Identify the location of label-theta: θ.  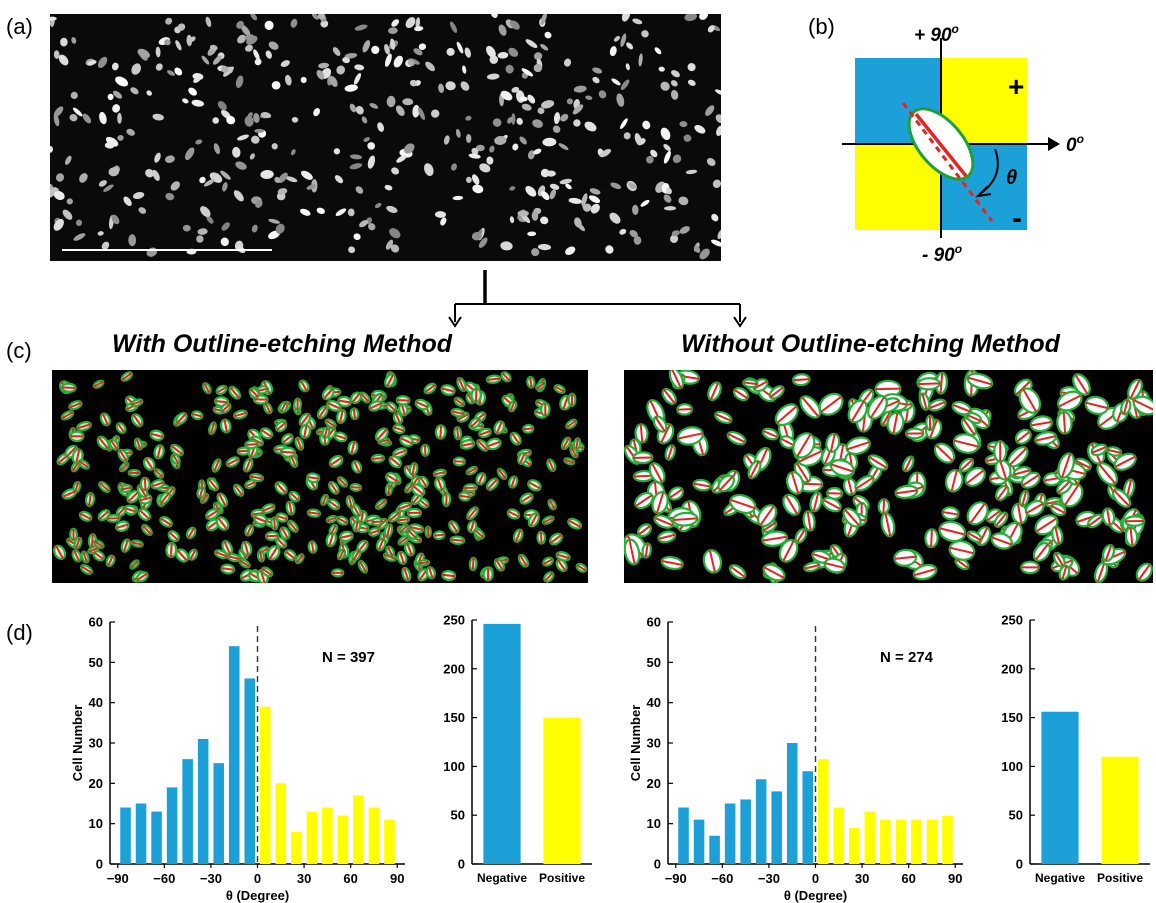
(1011, 178).